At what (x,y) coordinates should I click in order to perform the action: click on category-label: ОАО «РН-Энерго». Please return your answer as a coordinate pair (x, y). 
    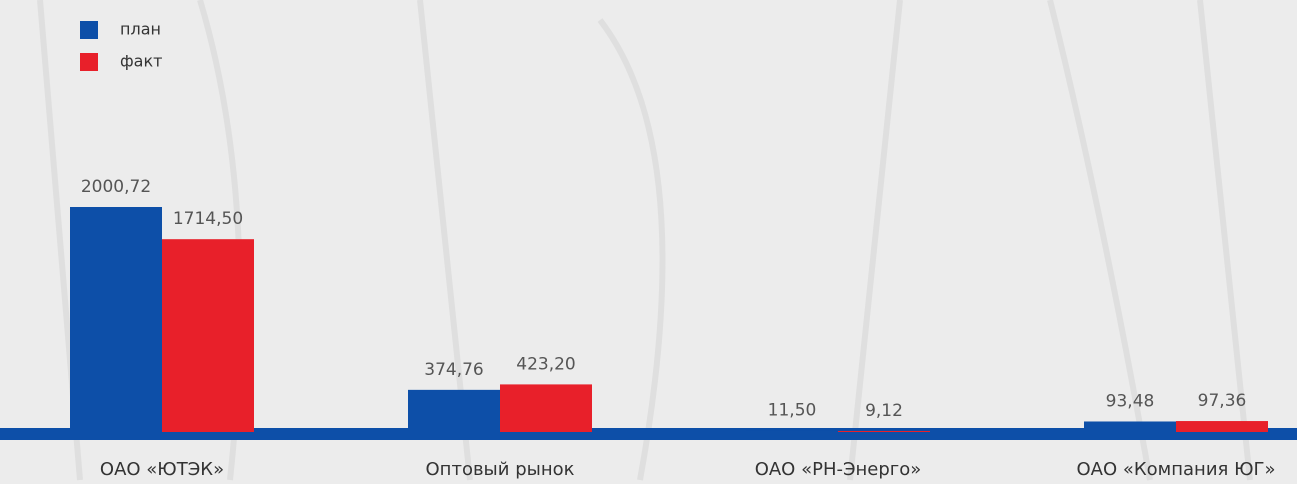
    Looking at the image, I should click on (838, 469).